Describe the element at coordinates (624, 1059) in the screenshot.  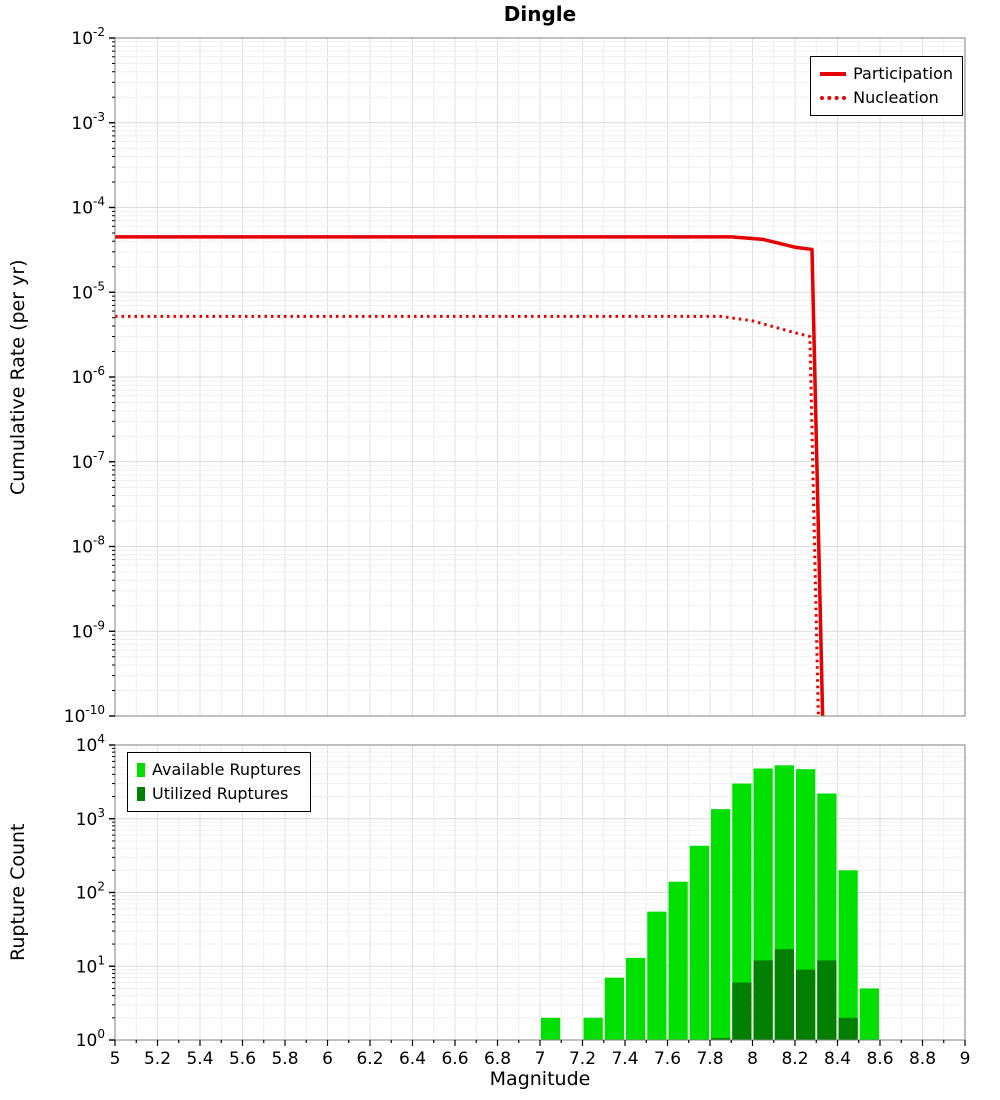
I see `x-tick-label: 7.4` at that location.